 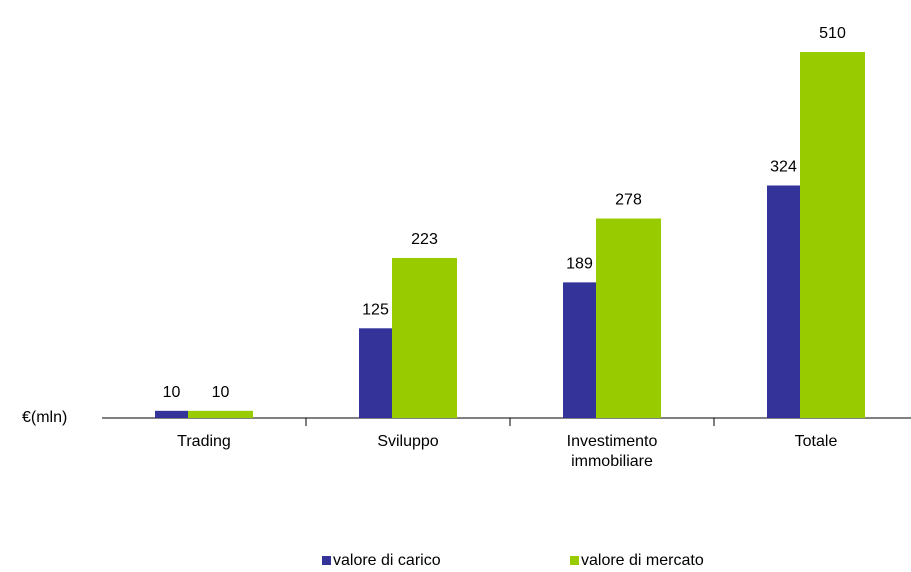 I want to click on value-label: 189, so click(x=579, y=264).